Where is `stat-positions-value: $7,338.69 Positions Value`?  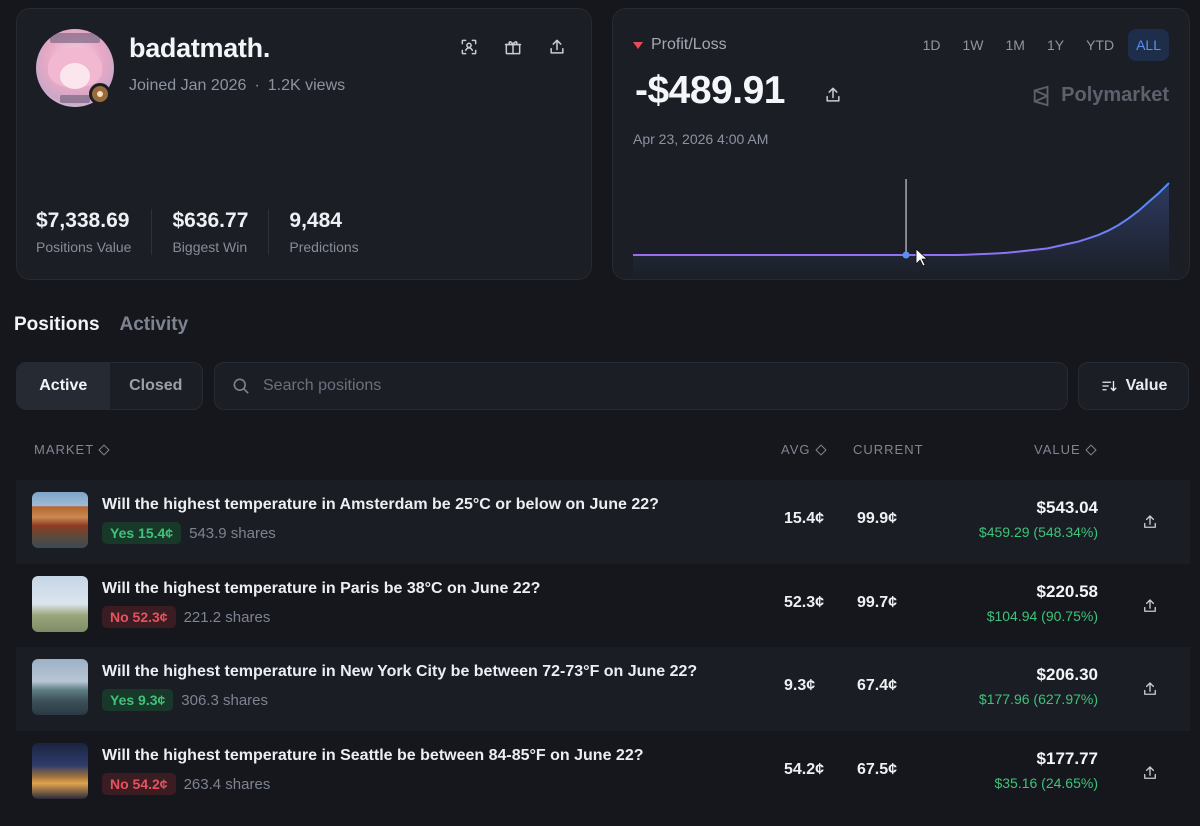 stat-positions-value: $7,338.69 Positions Value is located at coordinates (94, 232).